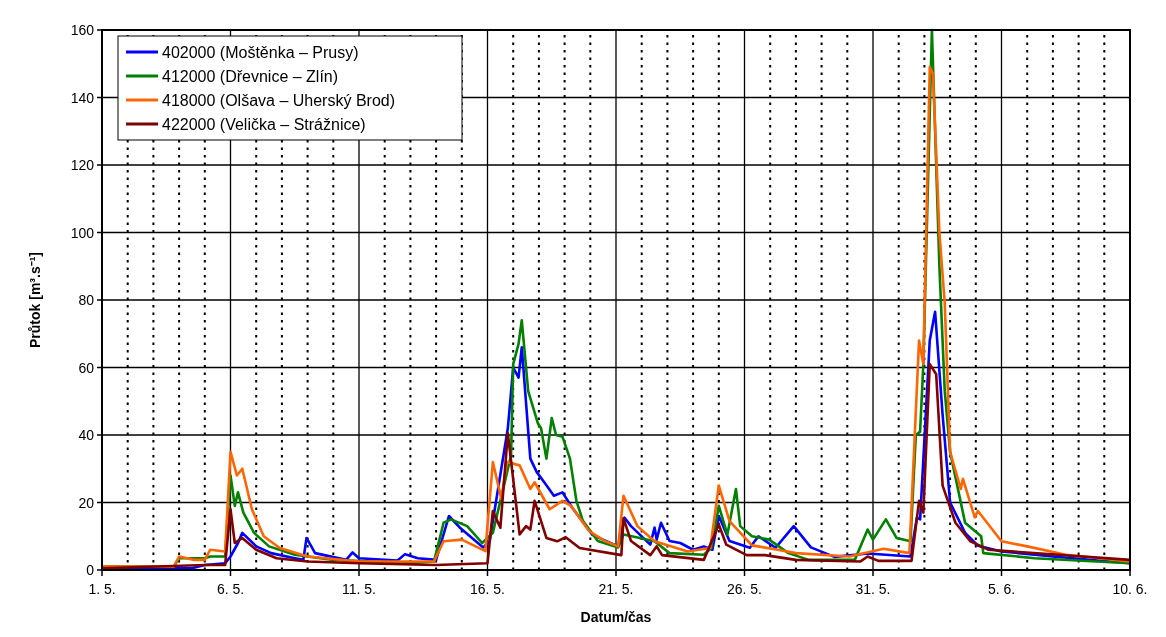 This screenshot has width=1166, height=637. Describe the element at coordinates (873, 589) in the screenshot. I see `x-tick-label: 31. 5.` at that location.